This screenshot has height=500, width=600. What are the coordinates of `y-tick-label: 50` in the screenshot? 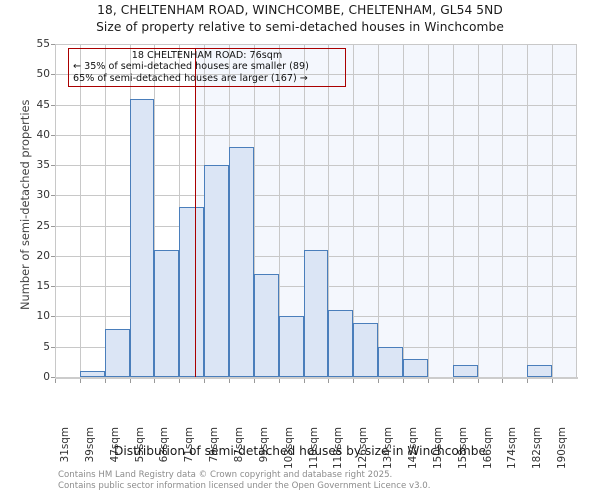 It's located at (43, 74).